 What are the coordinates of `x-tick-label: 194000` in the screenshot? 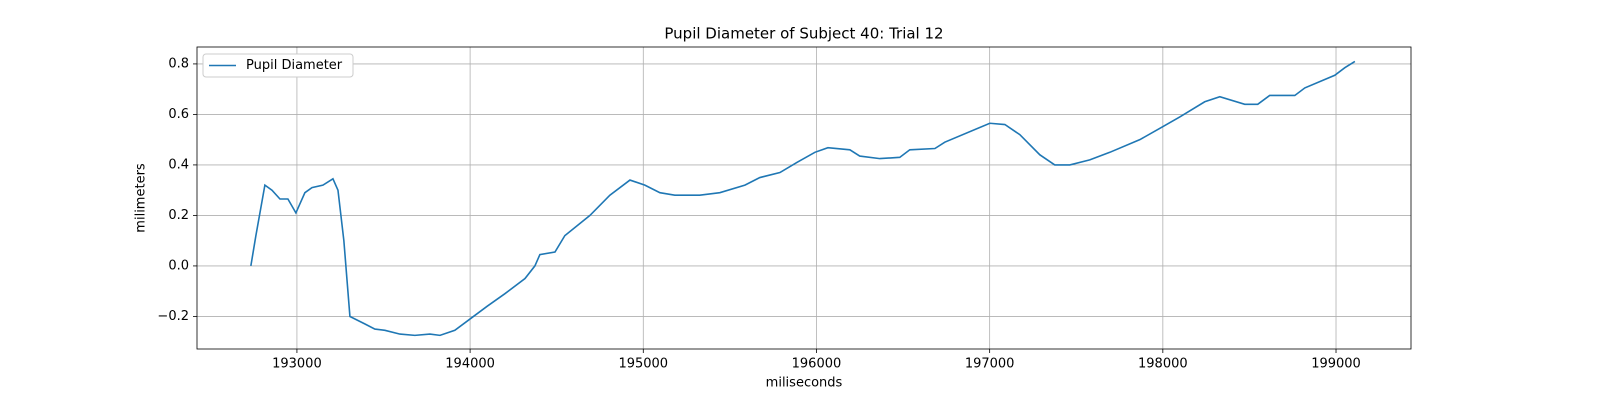 It's located at (470, 364).